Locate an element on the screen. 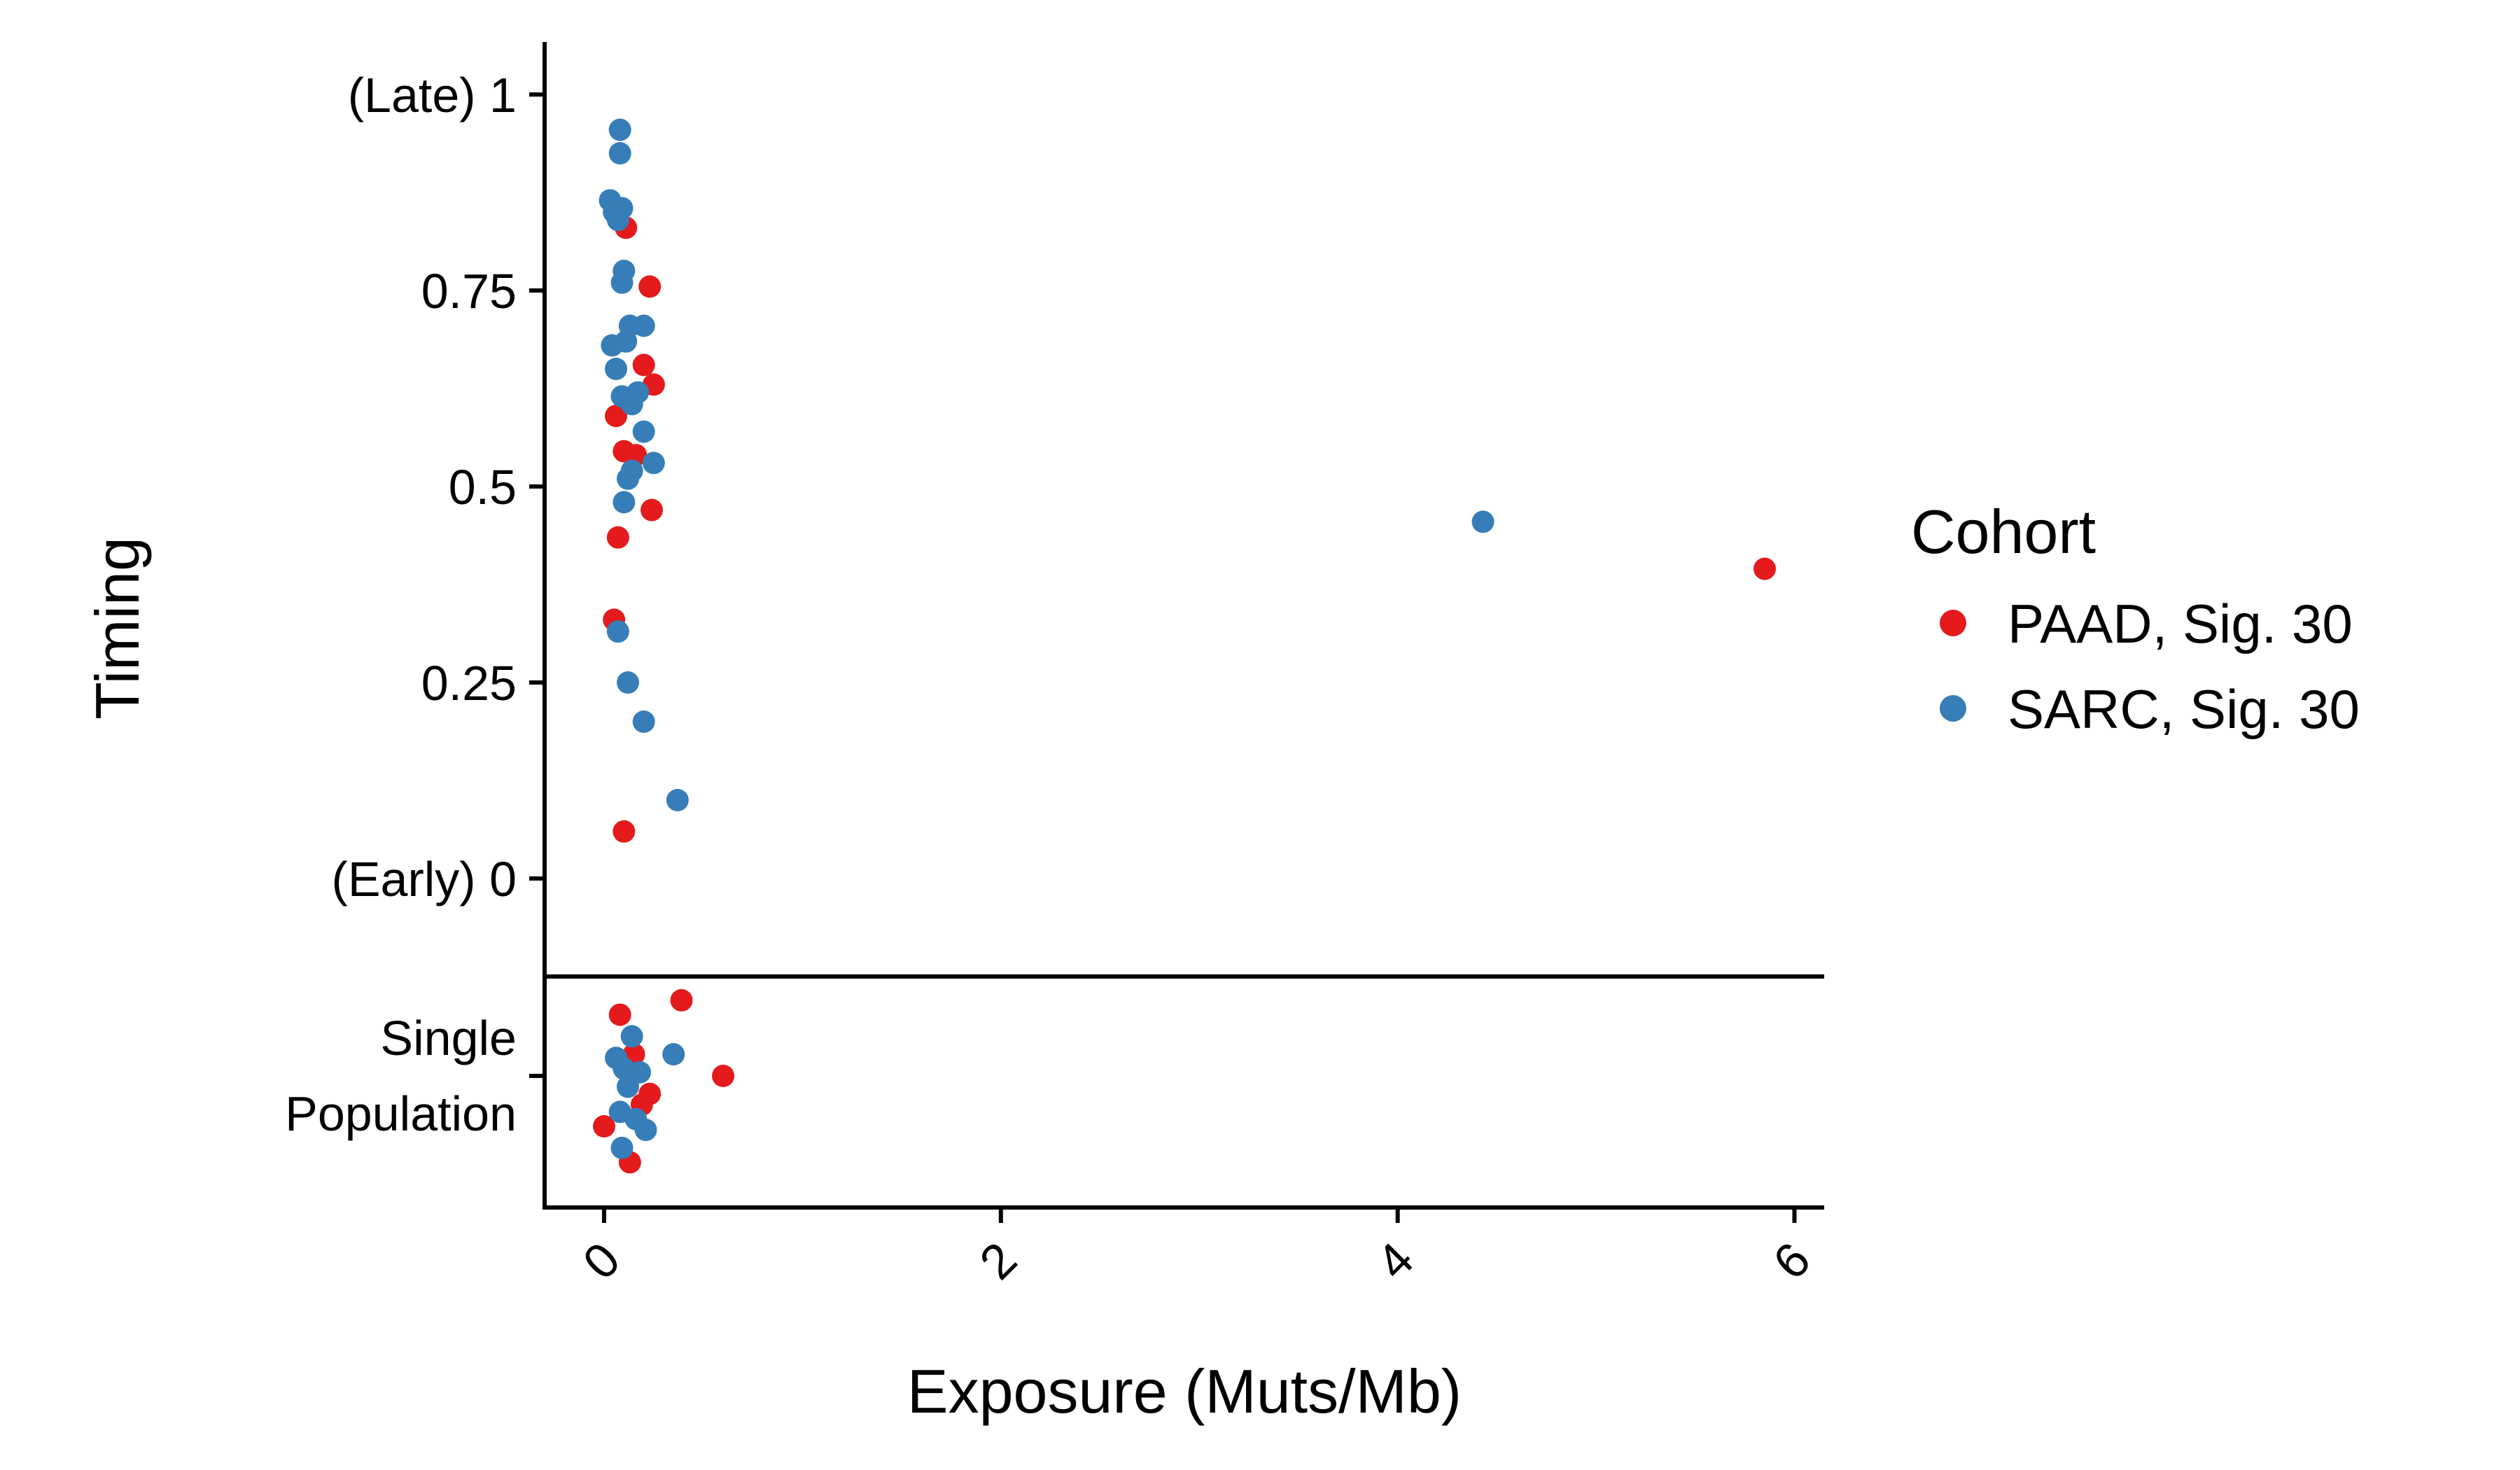 Image resolution: width=2520 pixels, height=1470 pixels. legend-entry-label: SARC, Sig. 30 is located at coordinates (2184, 709).